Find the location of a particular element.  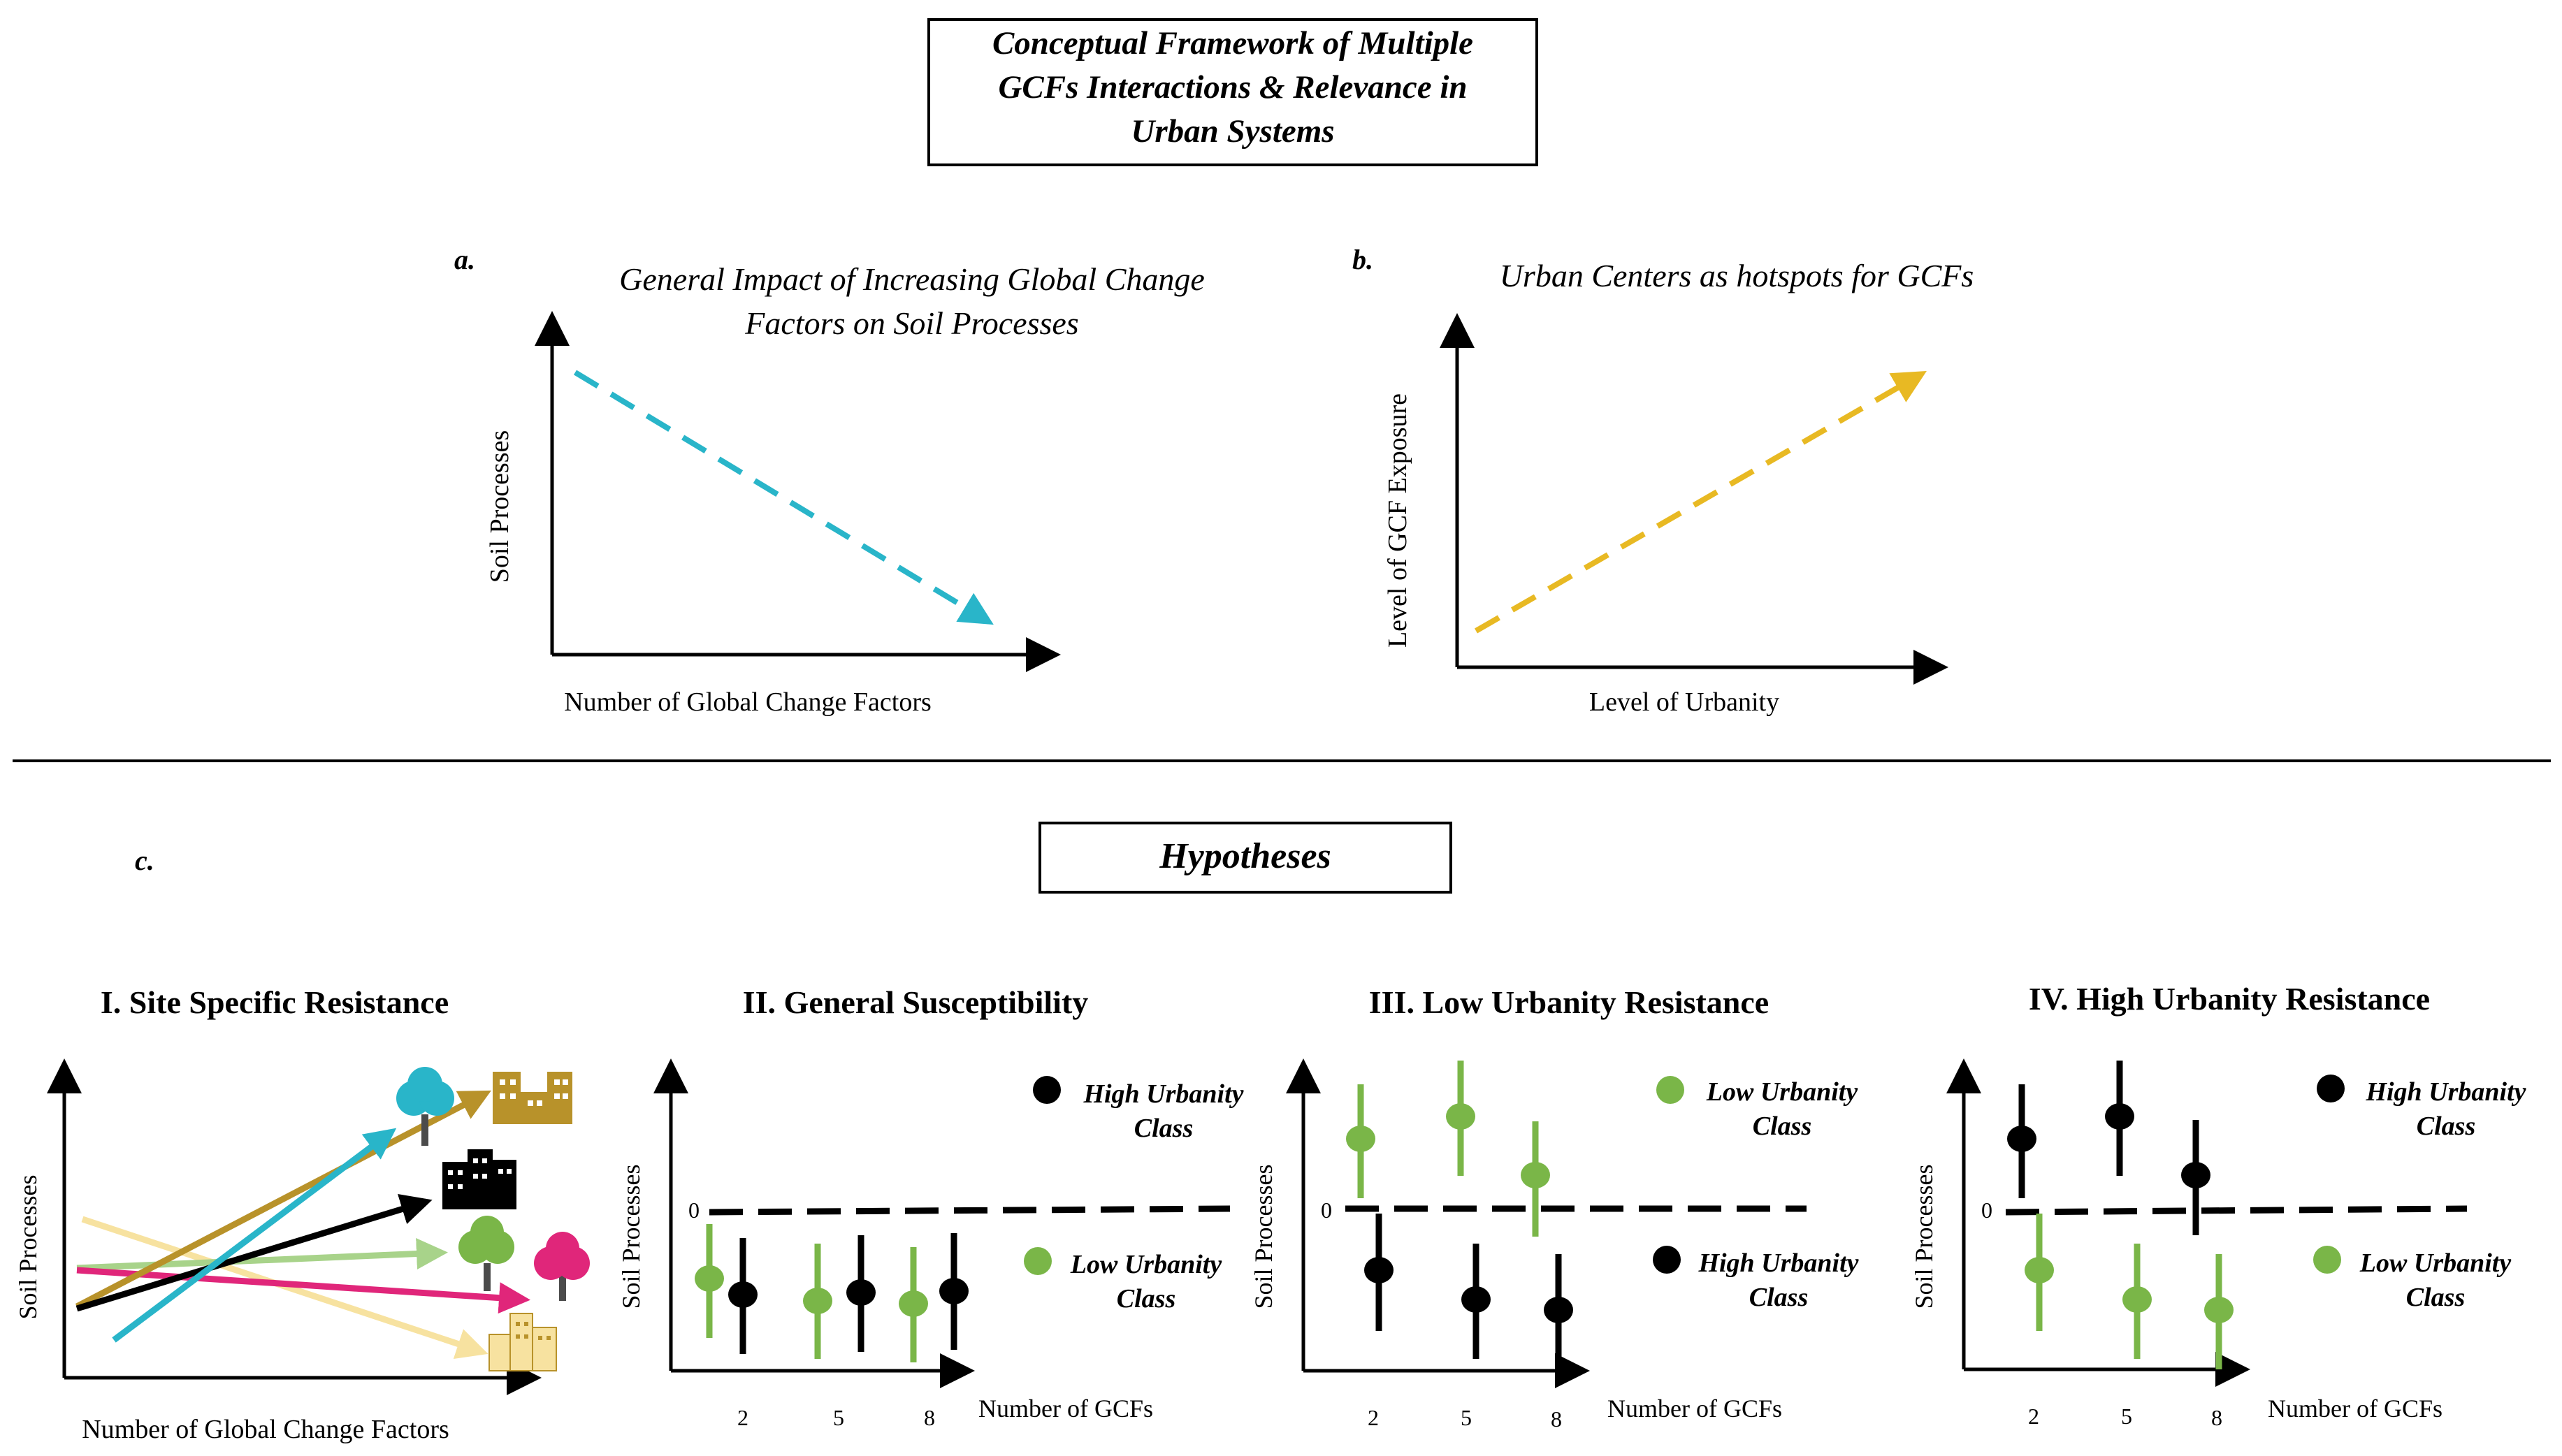

hyp3-tick-2: 2 is located at coordinates (1373, 1417).